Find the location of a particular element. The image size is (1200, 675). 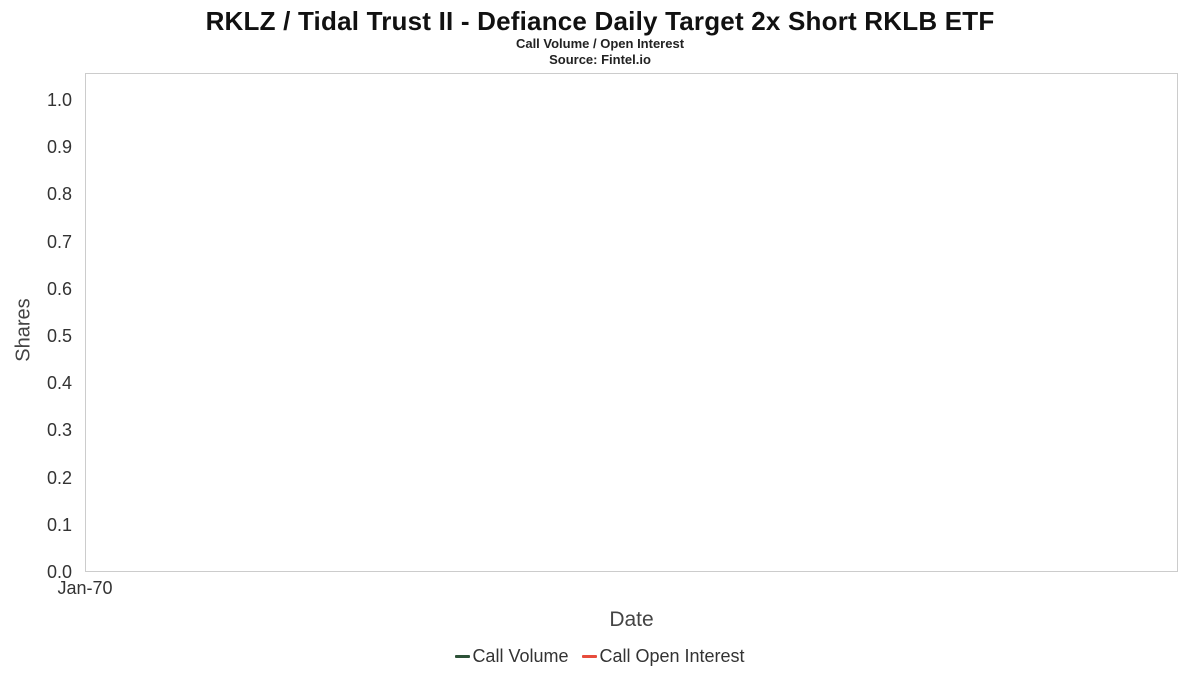

x-tick-label: Jan-70 is located at coordinates (85, 588).